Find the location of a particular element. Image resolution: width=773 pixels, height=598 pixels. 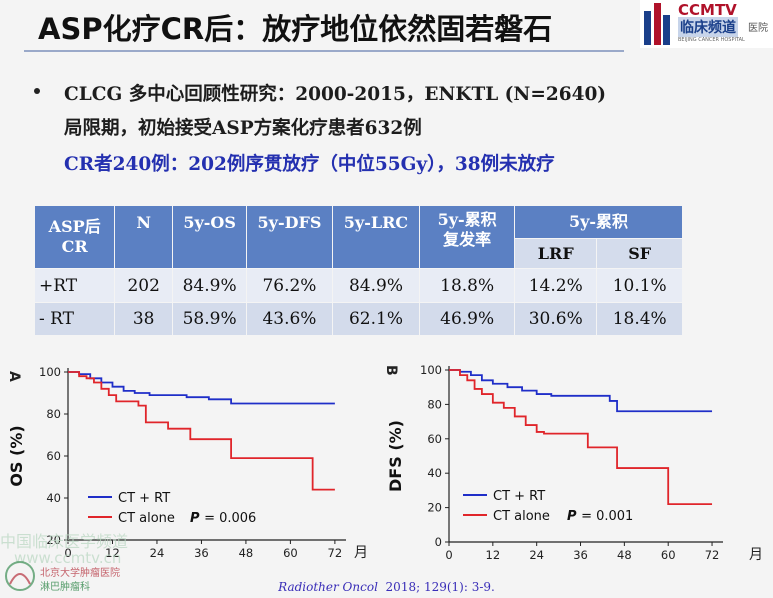

watermark-text: 中国临床医学频道 is located at coordinates (64, 541).